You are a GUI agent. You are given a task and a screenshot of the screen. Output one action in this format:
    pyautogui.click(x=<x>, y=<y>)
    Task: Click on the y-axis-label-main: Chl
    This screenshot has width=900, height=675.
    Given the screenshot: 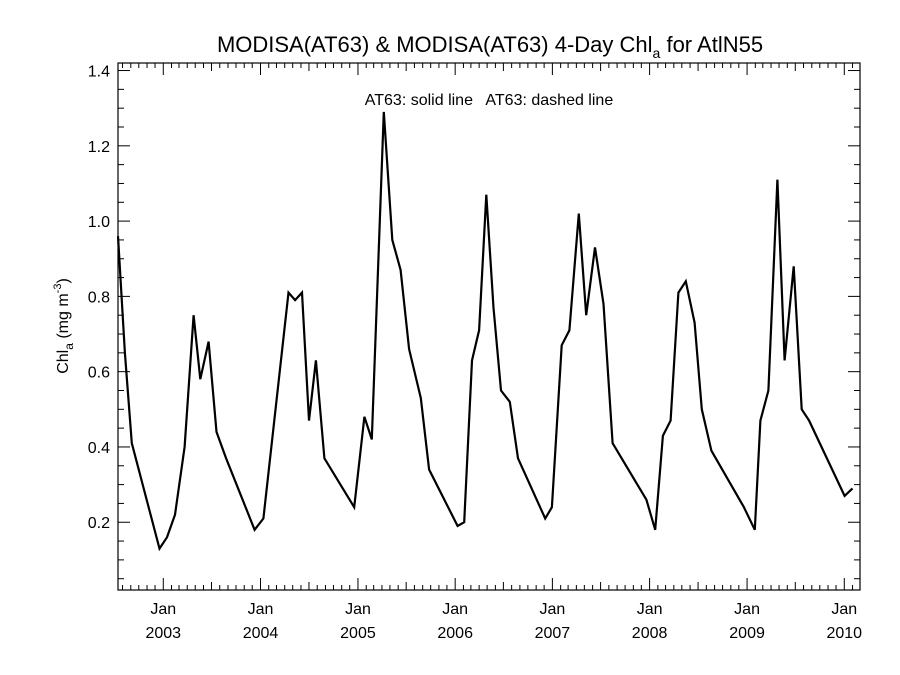 What is the action you would take?
    pyautogui.click(x=63, y=362)
    